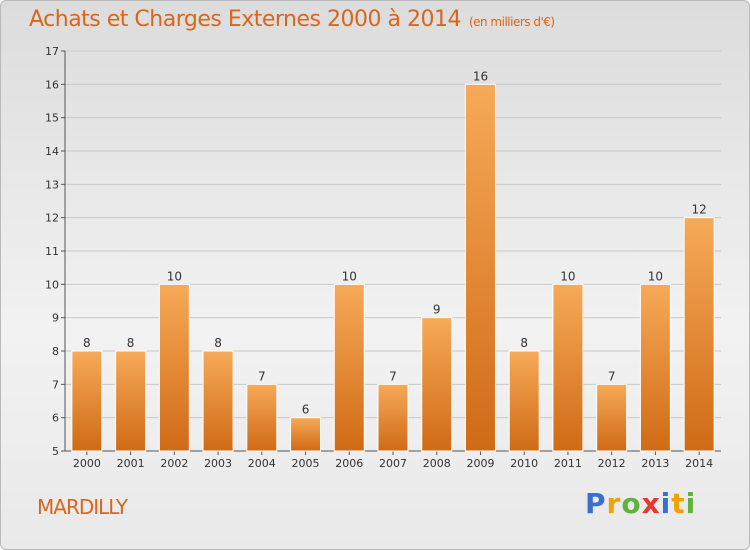 The image size is (750, 550). Describe the element at coordinates (511, 22) in the screenshot. I see `chart-unit: (en milliers d'€)` at that location.